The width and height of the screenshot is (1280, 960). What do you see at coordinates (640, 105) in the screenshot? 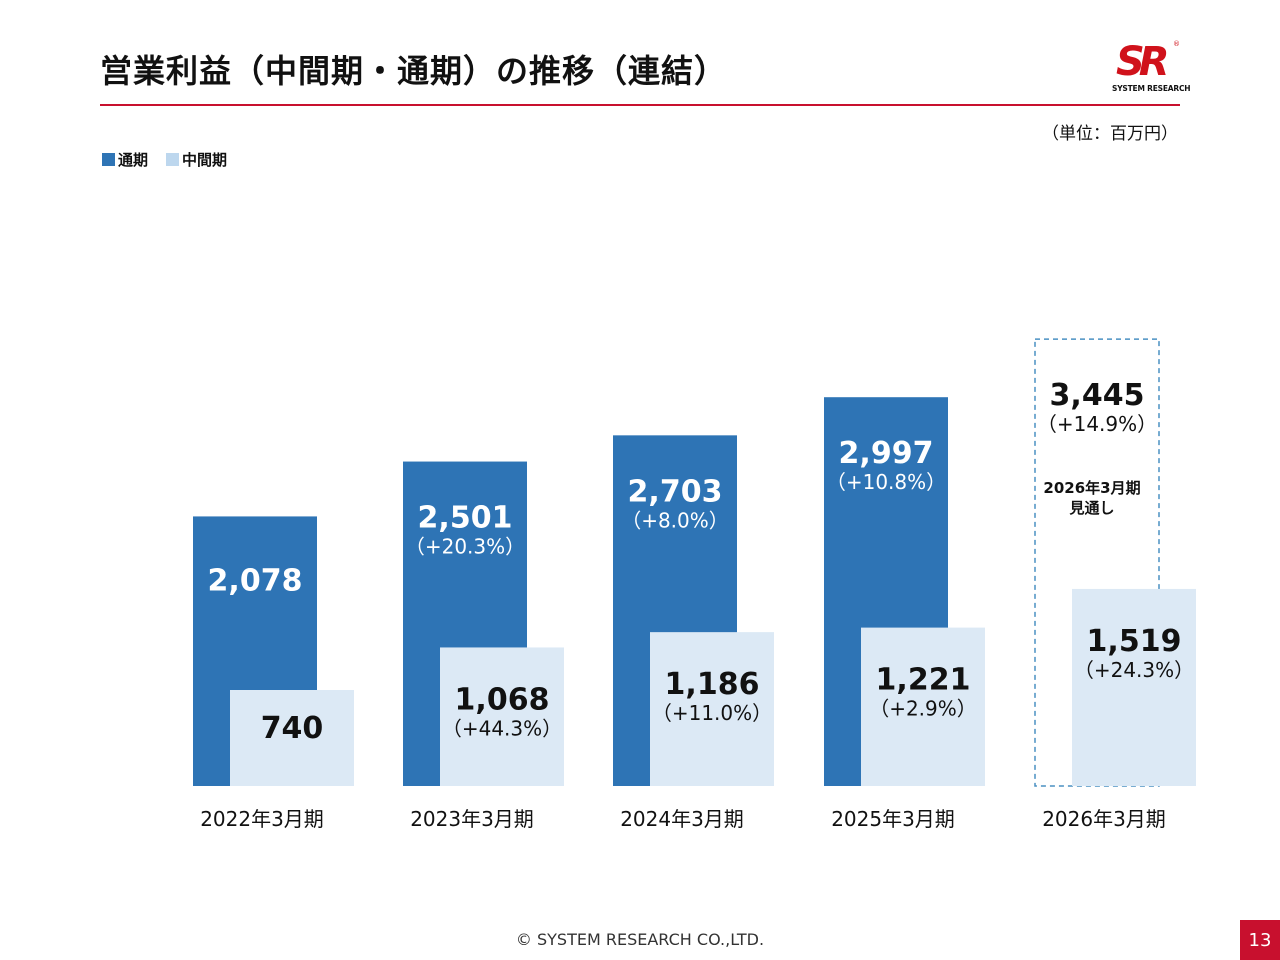
I see `title-underline` at bounding box center [640, 105].